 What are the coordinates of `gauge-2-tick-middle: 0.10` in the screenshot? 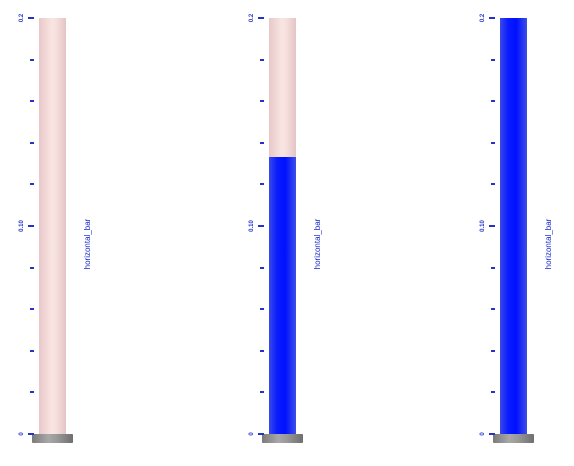 It's located at (252, 226).